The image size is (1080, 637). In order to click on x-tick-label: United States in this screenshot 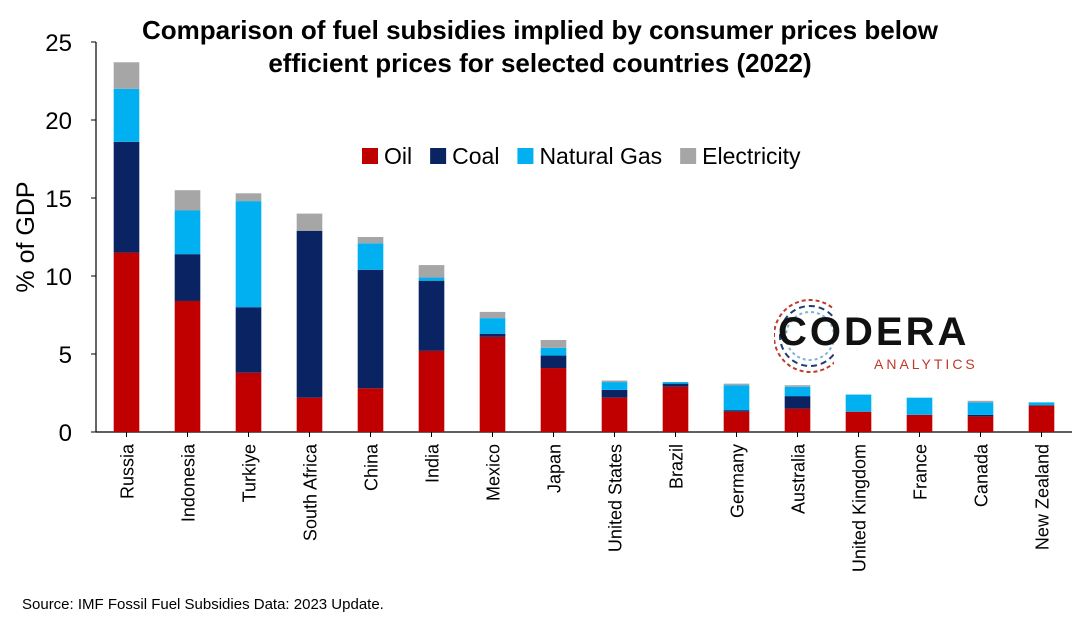, I will do `click(616, 498)`.